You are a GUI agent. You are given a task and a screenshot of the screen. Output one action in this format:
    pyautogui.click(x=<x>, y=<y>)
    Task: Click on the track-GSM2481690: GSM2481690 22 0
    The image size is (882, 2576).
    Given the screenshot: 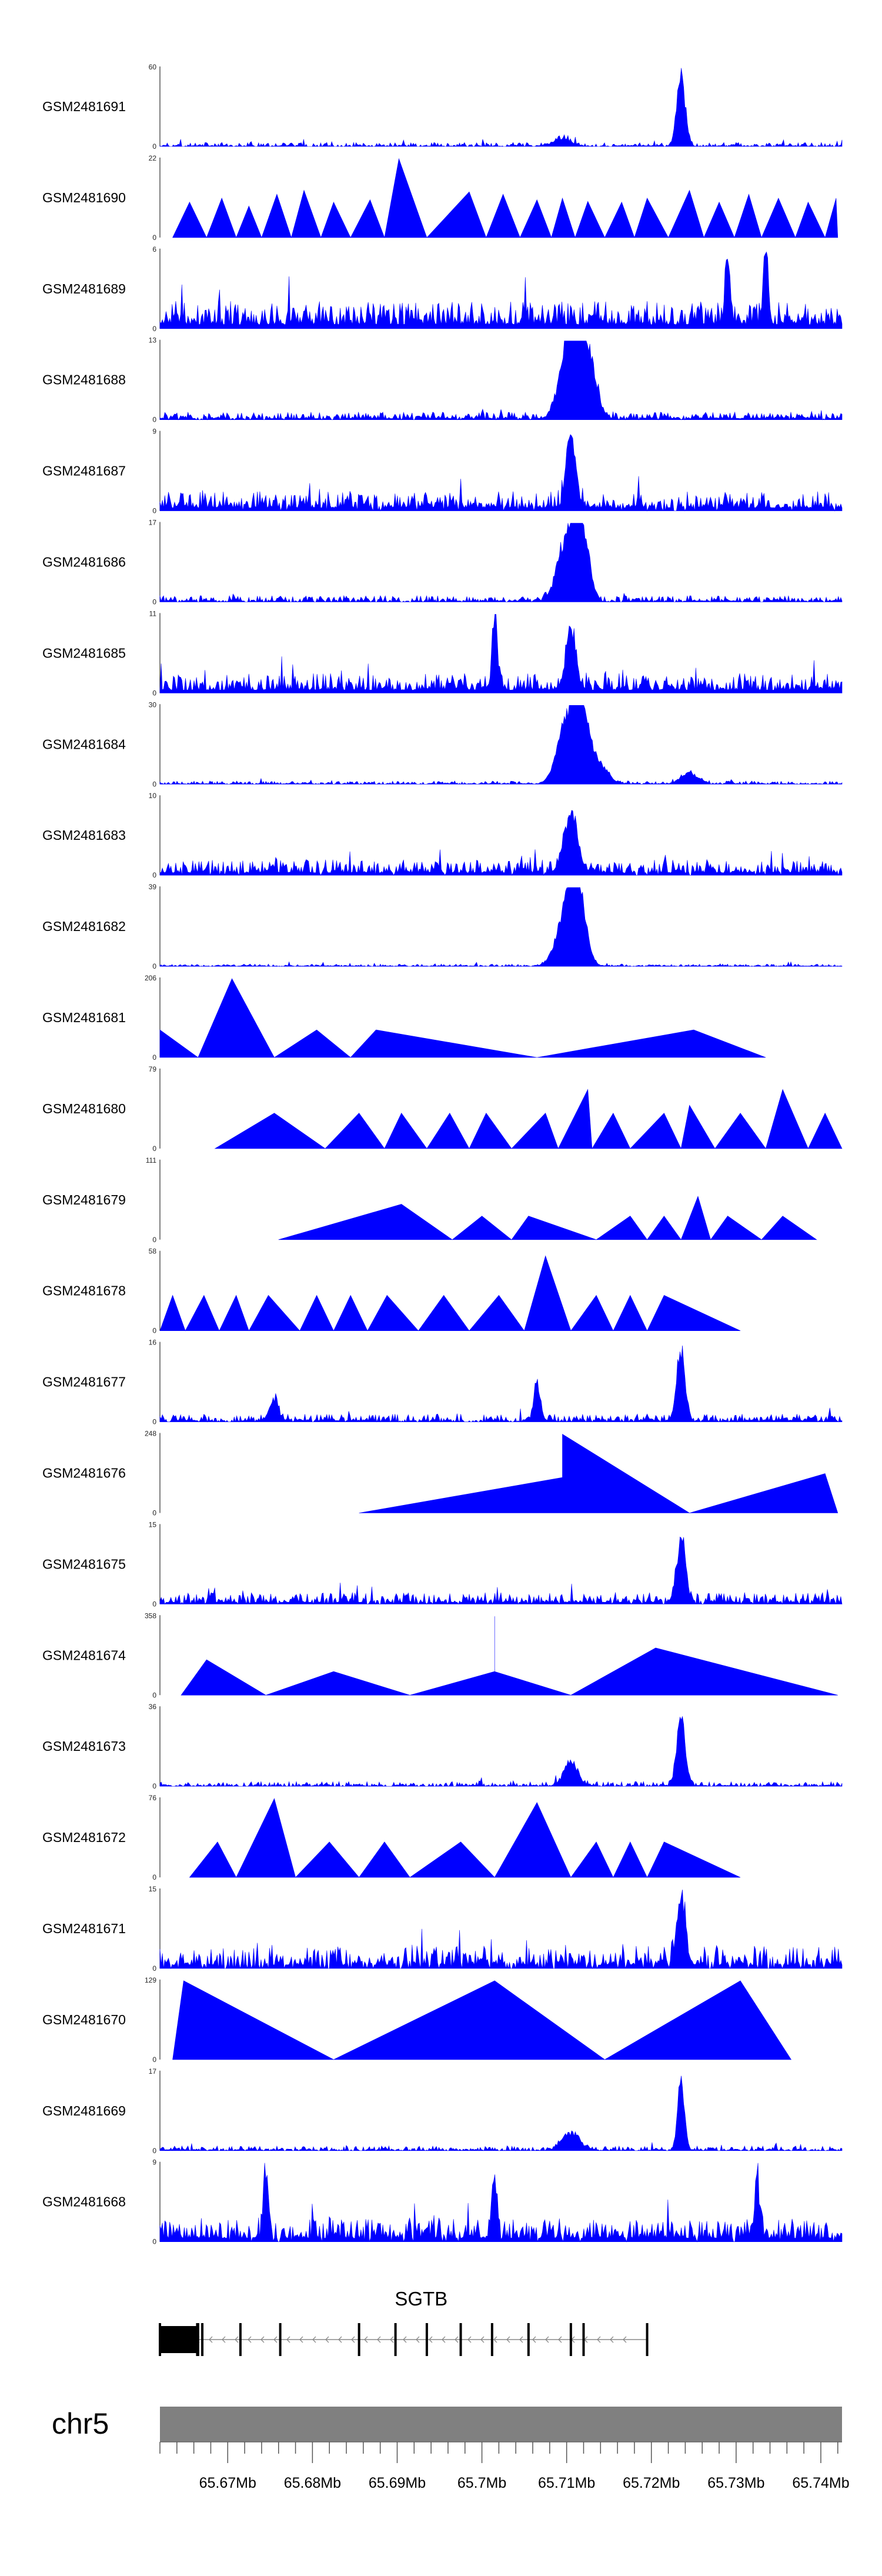 What is the action you would take?
    pyautogui.click(x=440, y=198)
    